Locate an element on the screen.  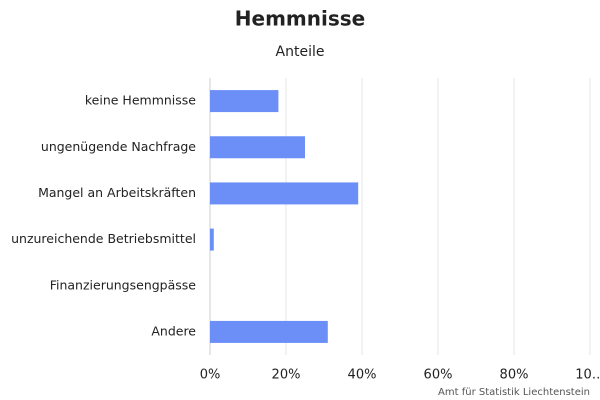
y-tick-label: keine Hemmnisse is located at coordinates (140, 100).